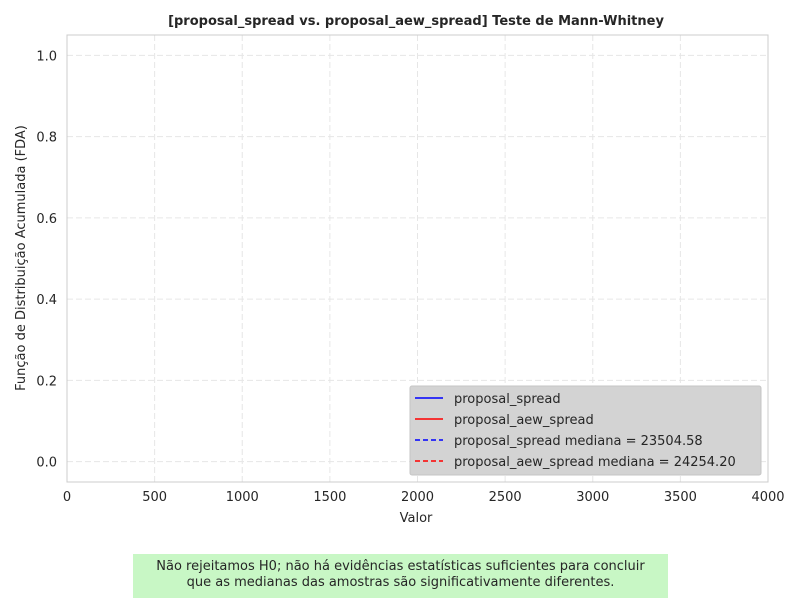  What do you see at coordinates (46, 381) in the screenshot?
I see `y-tick-label: 0.2` at bounding box center [46, 381].